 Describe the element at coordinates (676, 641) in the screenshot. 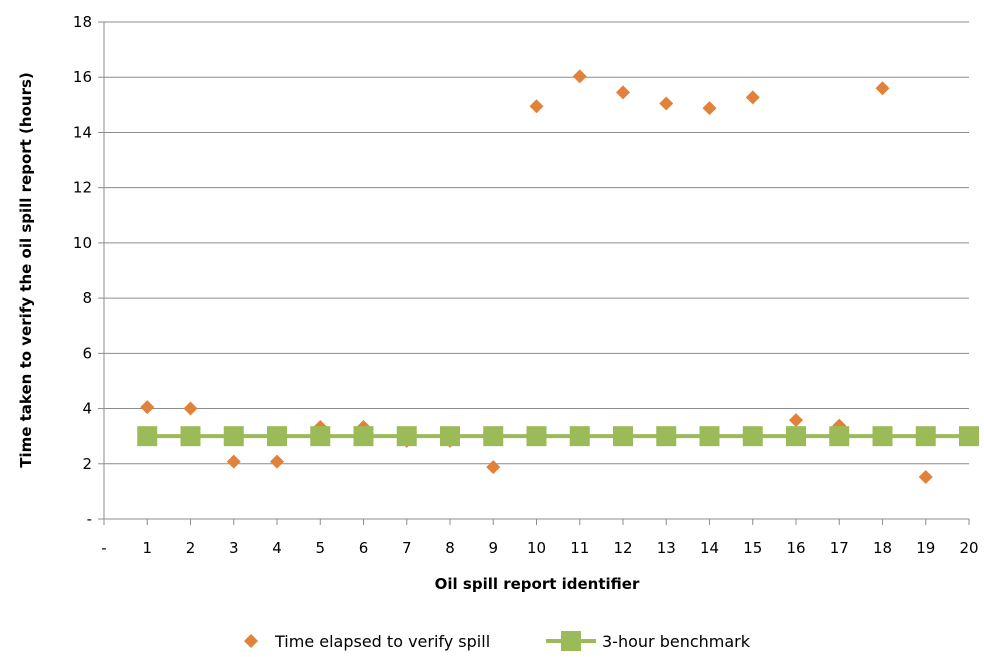

I see `legend-label-benchmark: 3-hour benchmark` at that location.